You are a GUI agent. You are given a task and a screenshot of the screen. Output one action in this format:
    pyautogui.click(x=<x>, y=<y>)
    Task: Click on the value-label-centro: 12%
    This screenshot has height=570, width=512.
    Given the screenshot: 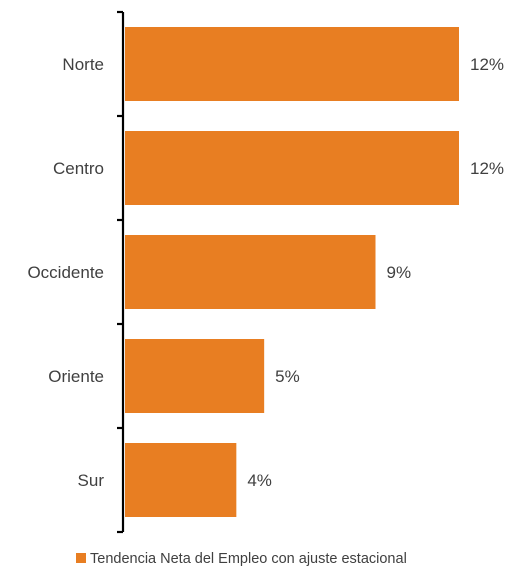 What is the action you would take?
    pyautogui.click(x=487, y=168)
    